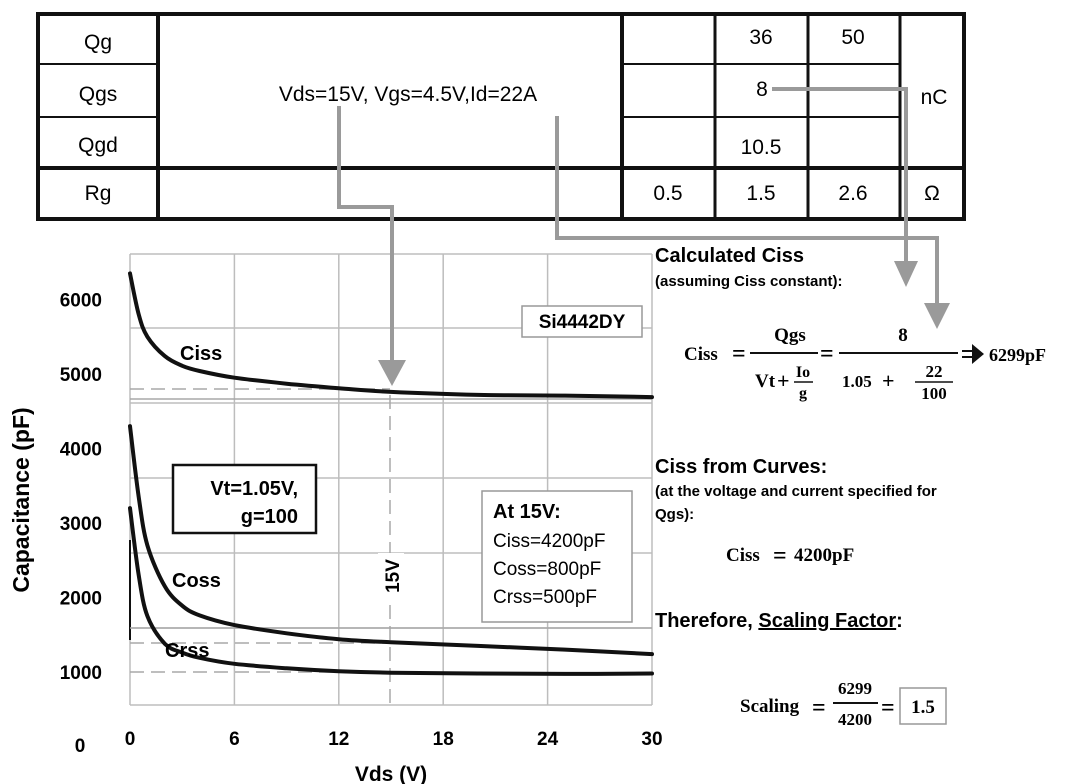 Image resolution: width=1070 pixels, height=784 pixels. I want to click on param-qg: Qg, so click(98, 42).